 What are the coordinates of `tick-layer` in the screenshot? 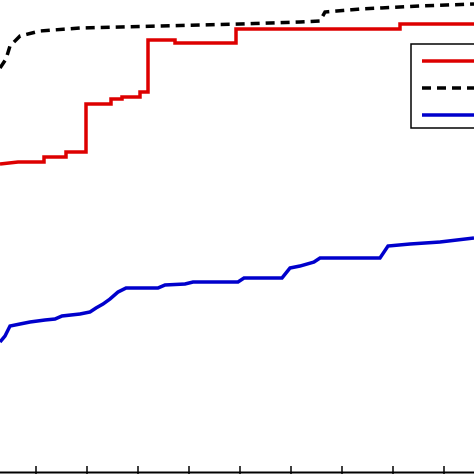 It's located at (240, 470).